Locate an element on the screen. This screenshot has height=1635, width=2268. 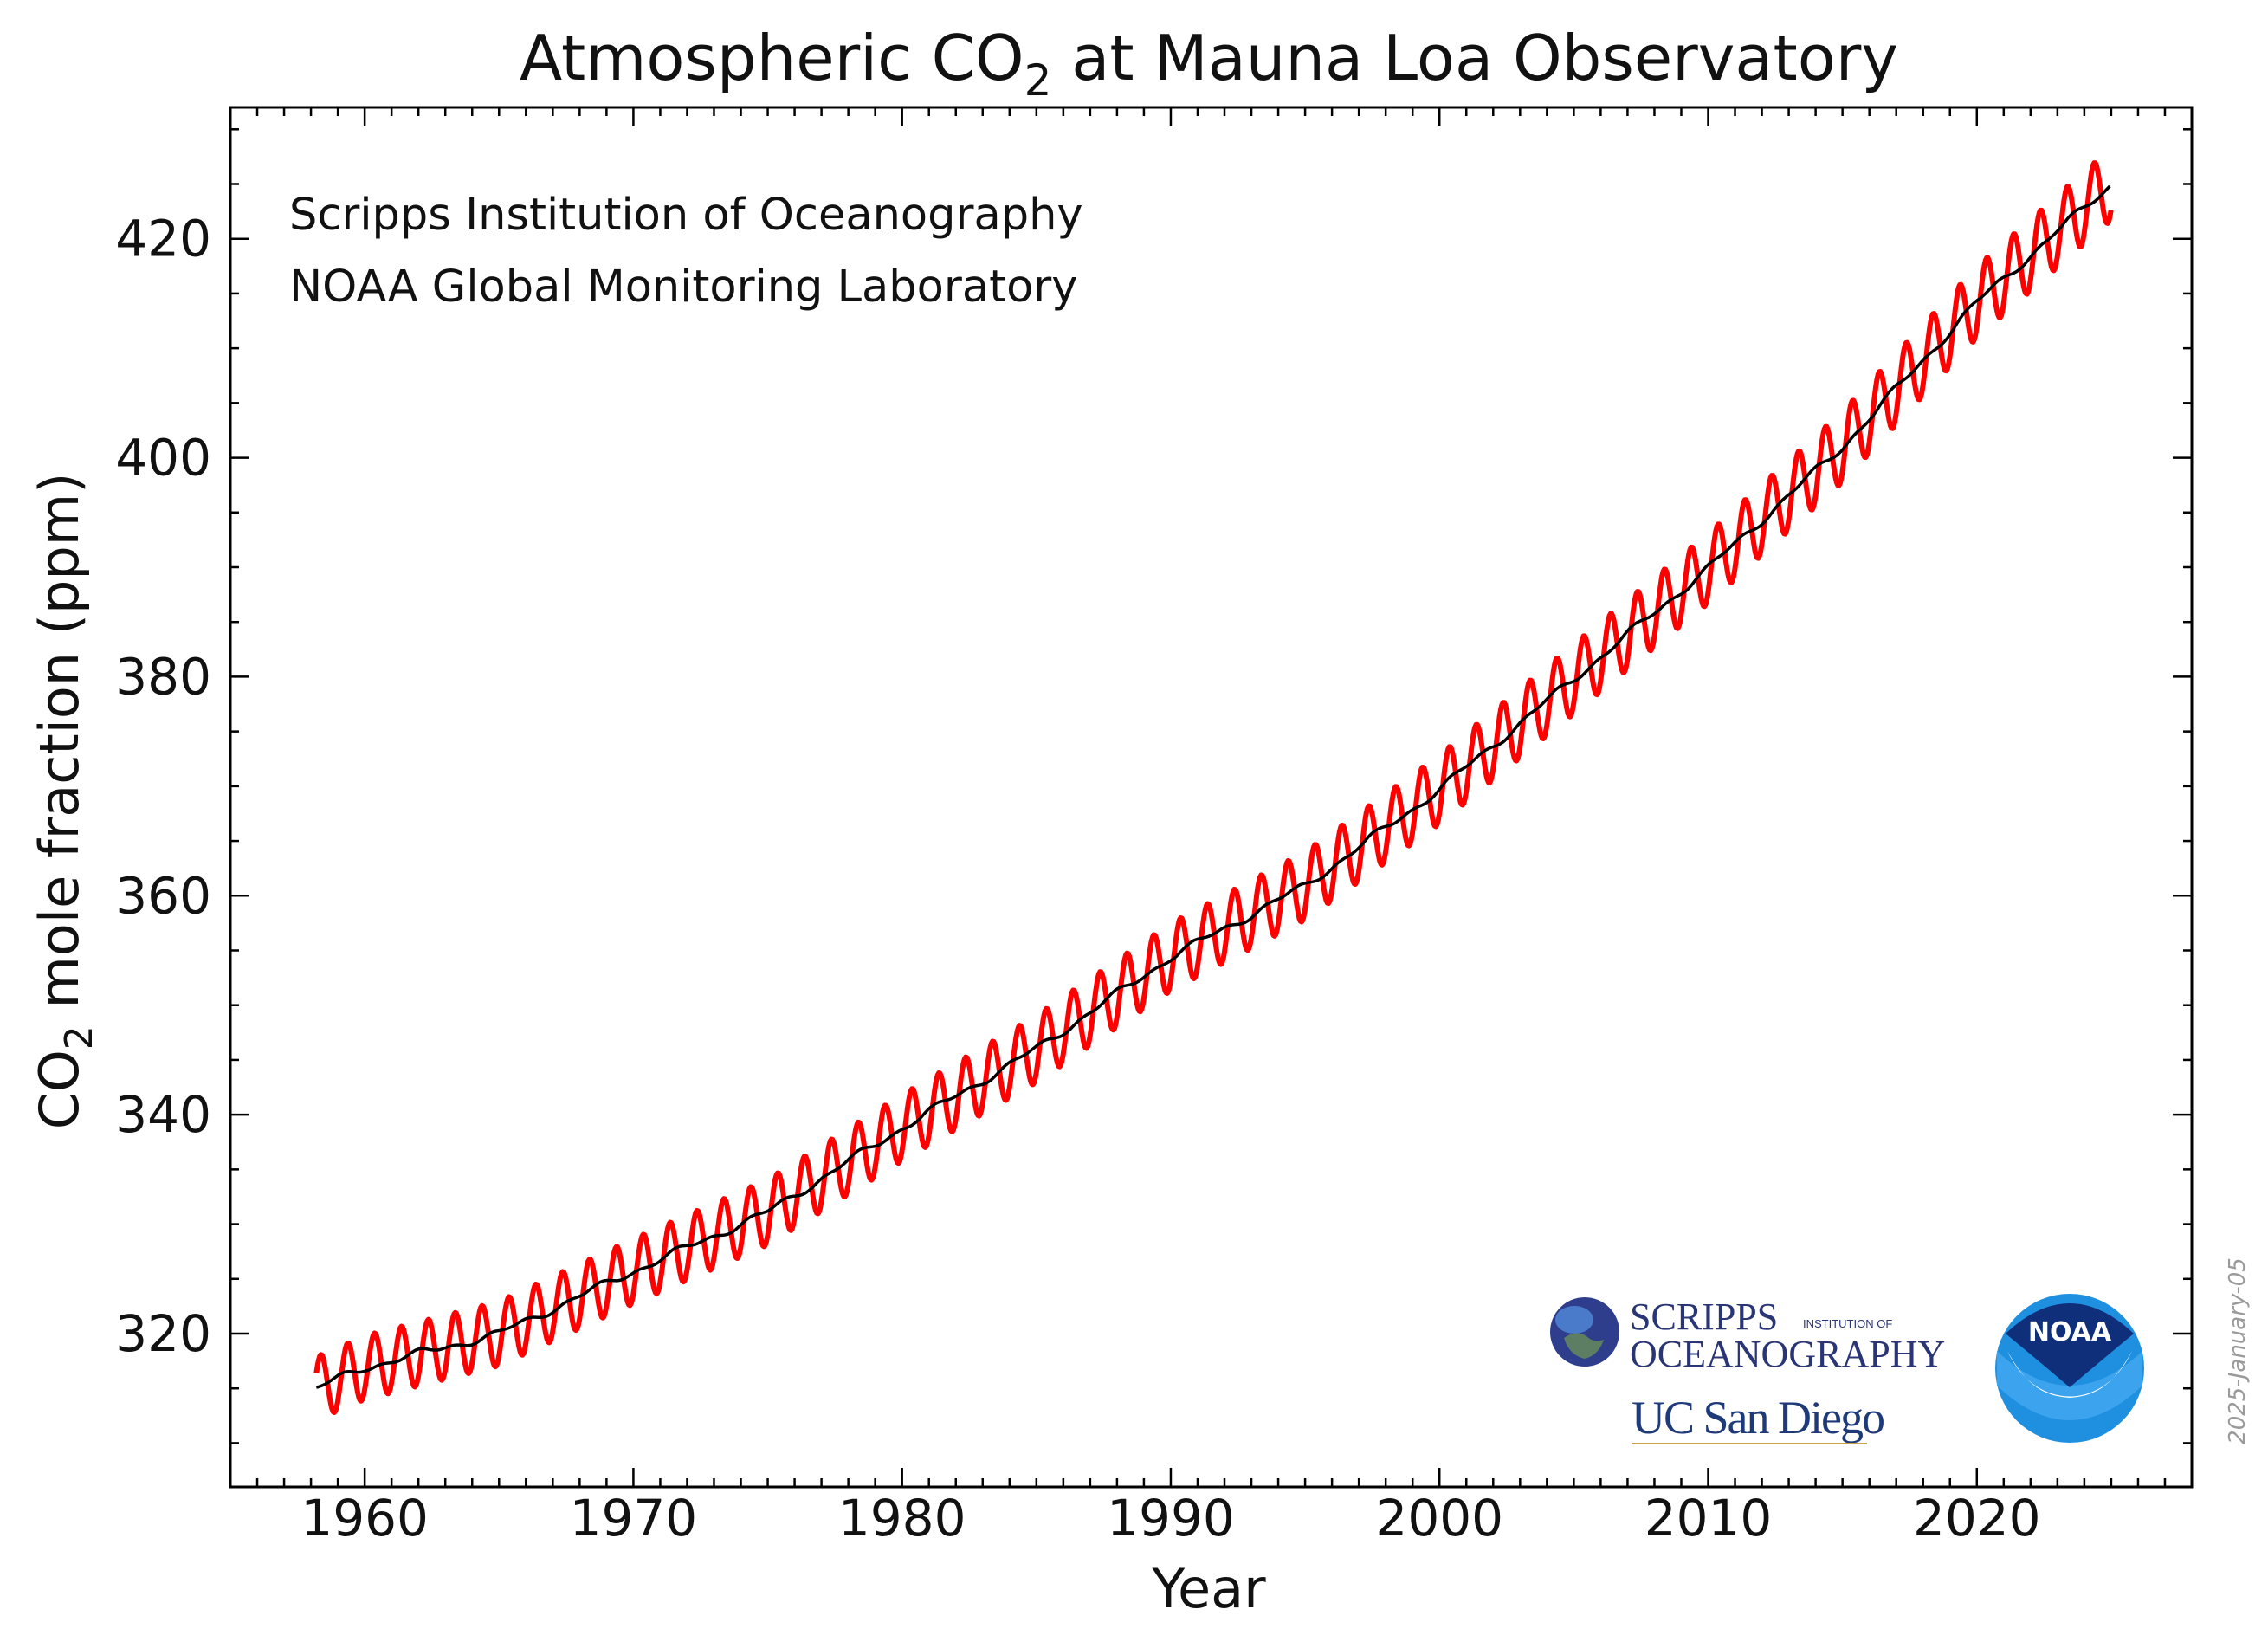
noaa-logo: NOAA is located at coordinates (2069, 1368).